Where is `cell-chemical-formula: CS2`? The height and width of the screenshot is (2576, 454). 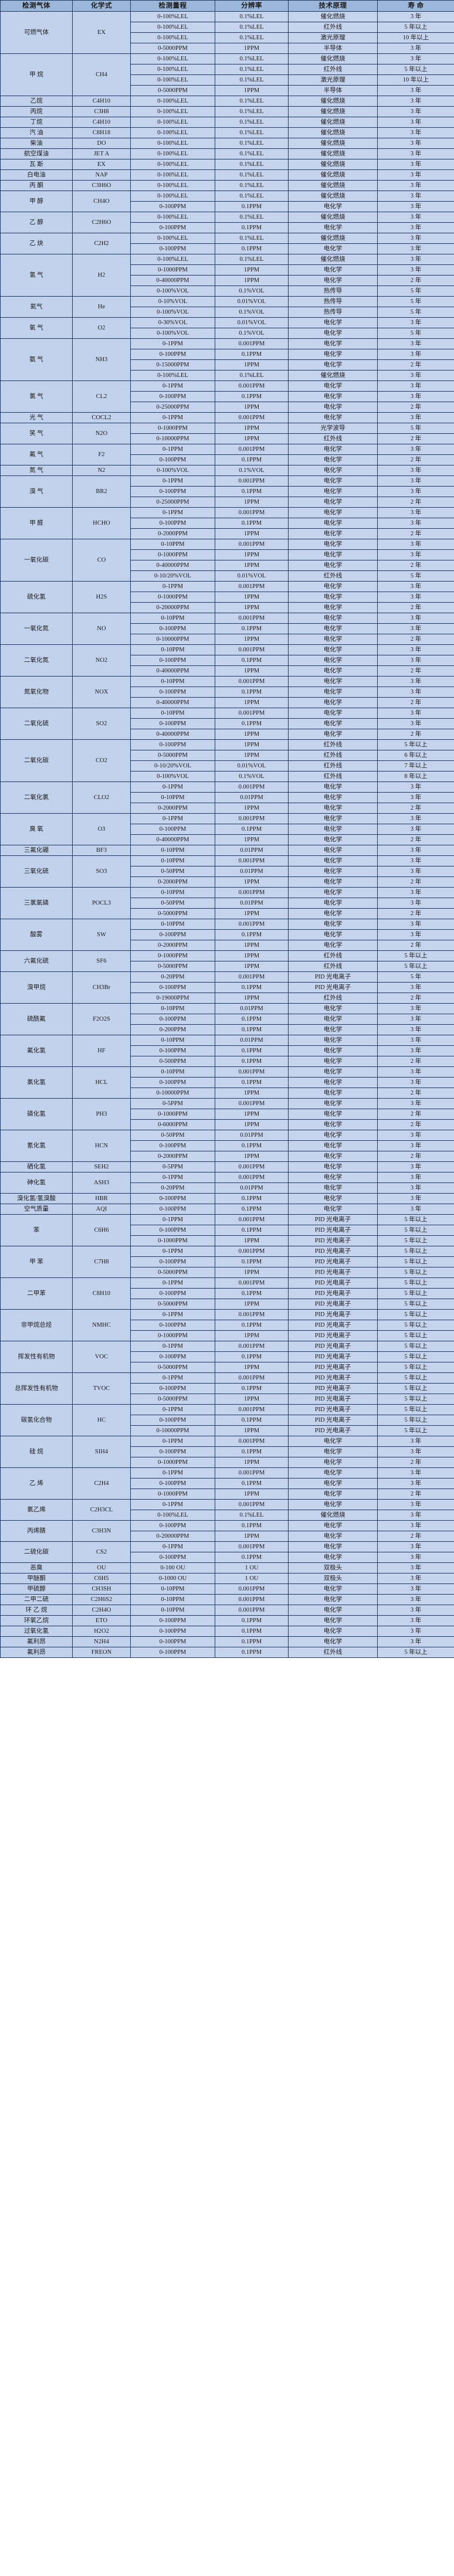
cell-chemical-formula: CS2 is located at coordinates (101, 1552).